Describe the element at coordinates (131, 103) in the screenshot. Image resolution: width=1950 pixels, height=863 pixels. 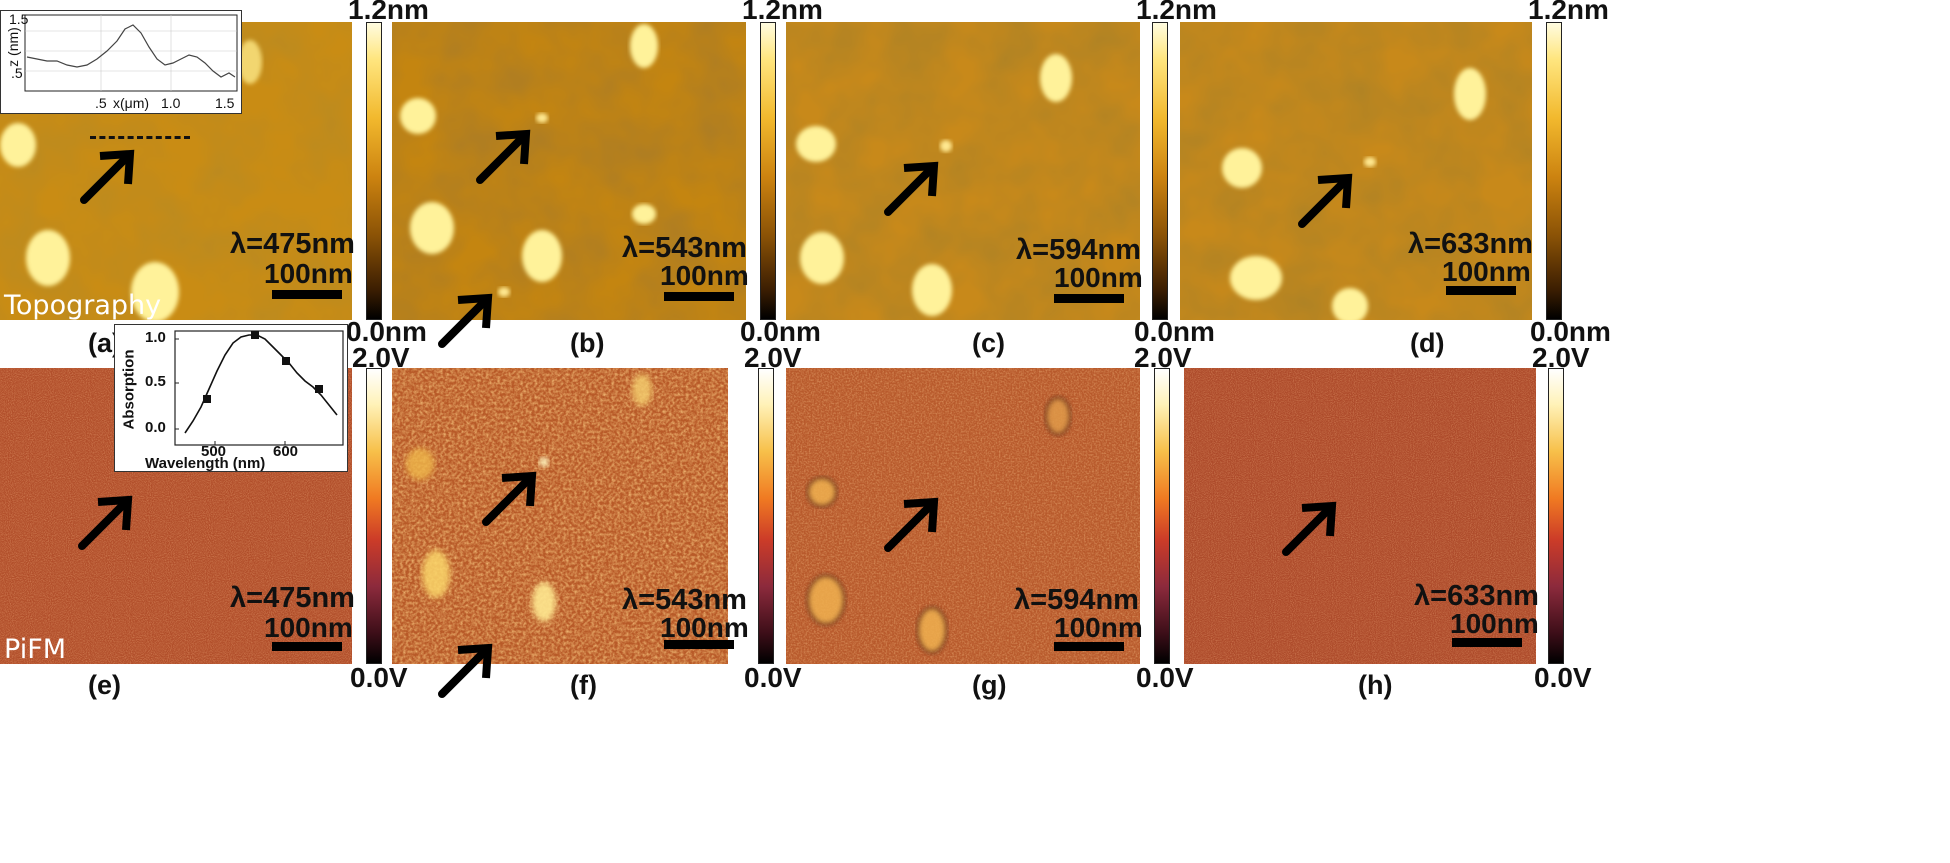
I see `profile-x-label: x(μm)` at that location.